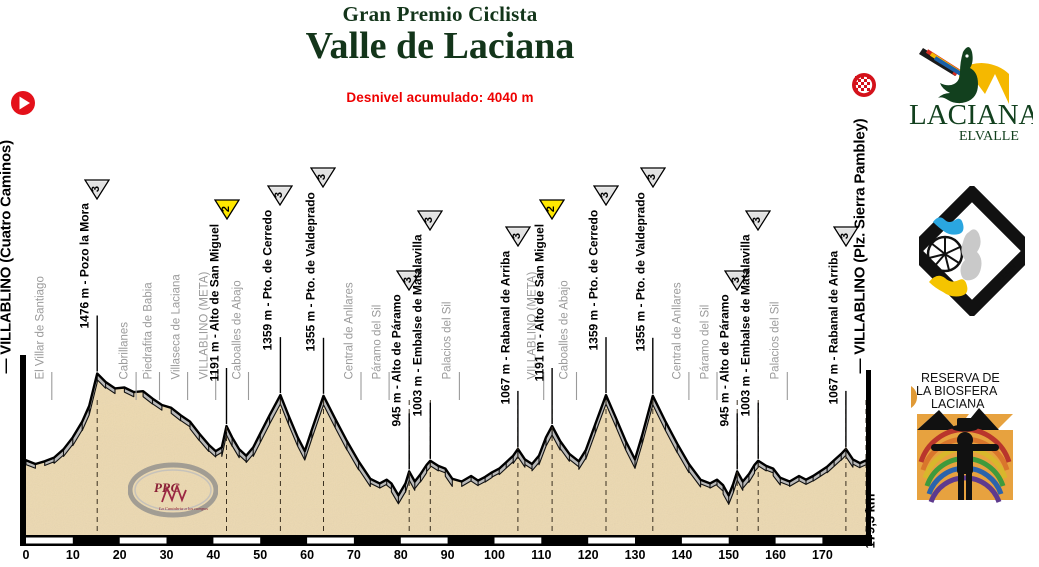 Image resolution: width=1039 pixels, height=567 pixels. Describe the element at coordinates (260, 555) in the screenshot. I see `axis-tick-label: 50` at that location.